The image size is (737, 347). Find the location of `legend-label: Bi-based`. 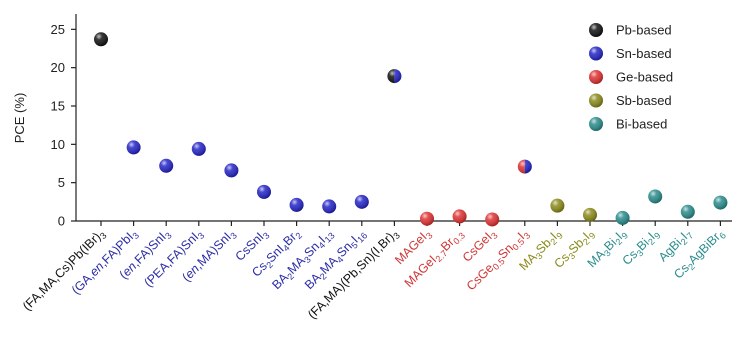

legend-label: Bi-based is located at coordinates (641, 124).